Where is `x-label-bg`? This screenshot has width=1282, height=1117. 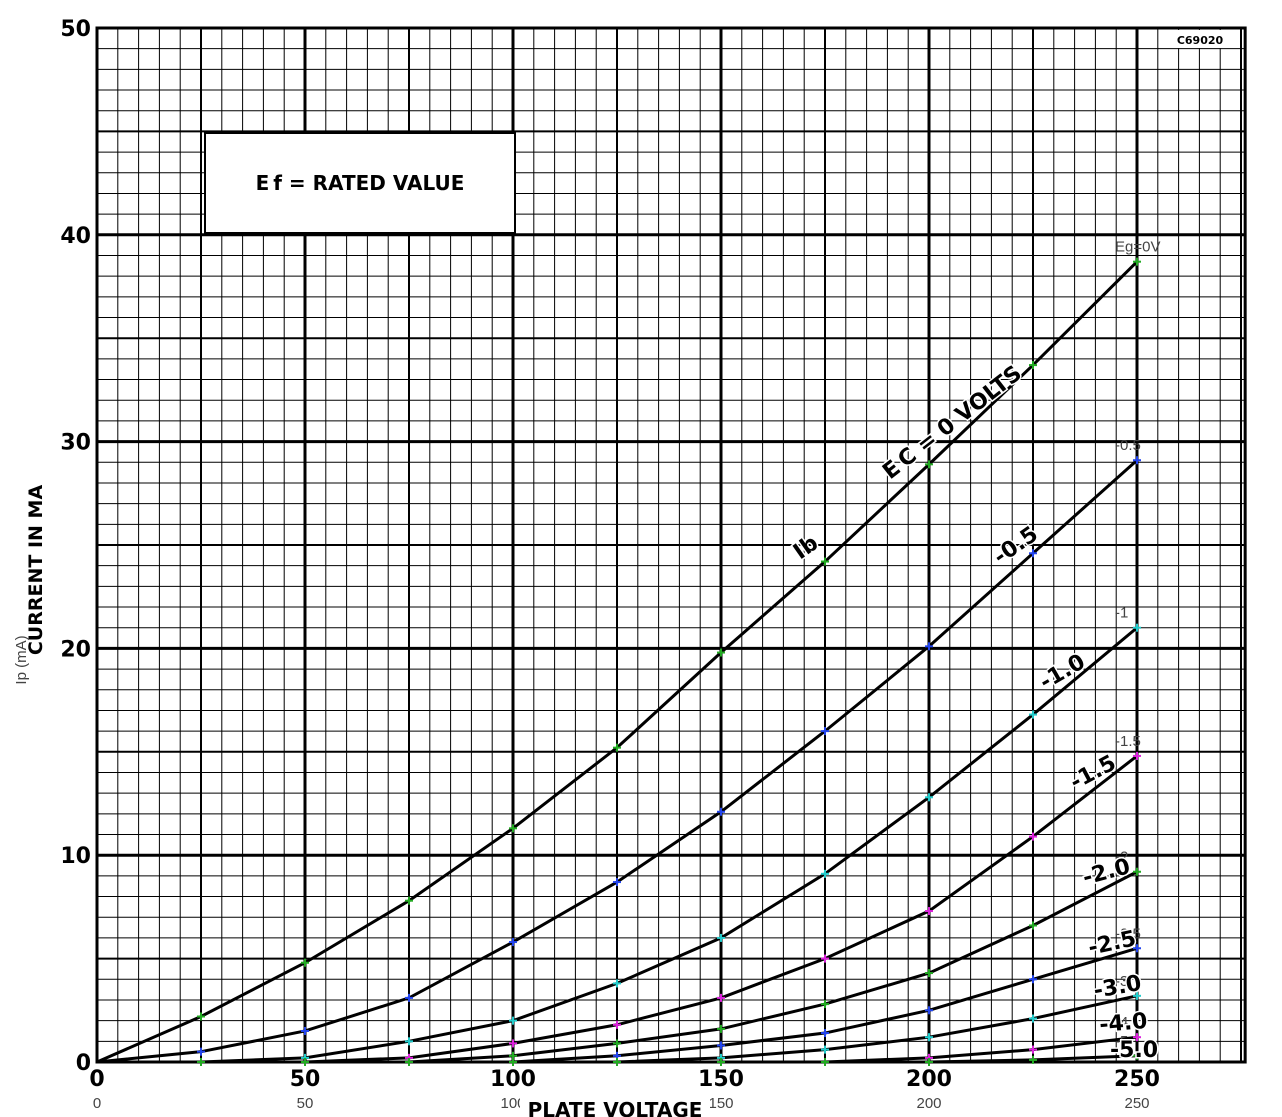
x-label-bg is located at coordinates (615, 1107).